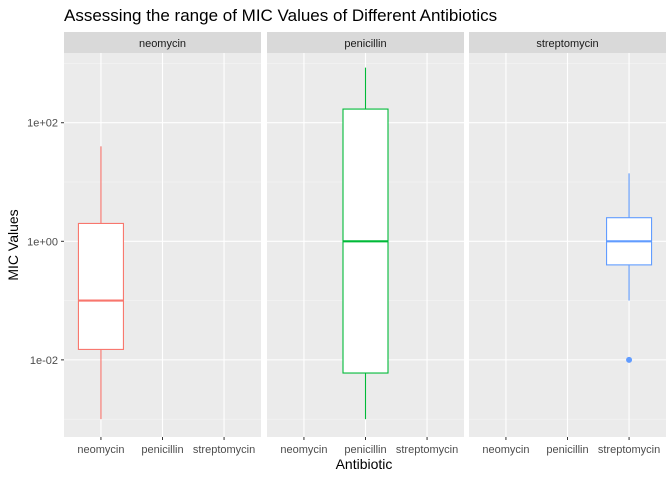  Describe the element at coordinates (629, 268) in the screenshot. I see `boxplot-streptomycin` at that location.